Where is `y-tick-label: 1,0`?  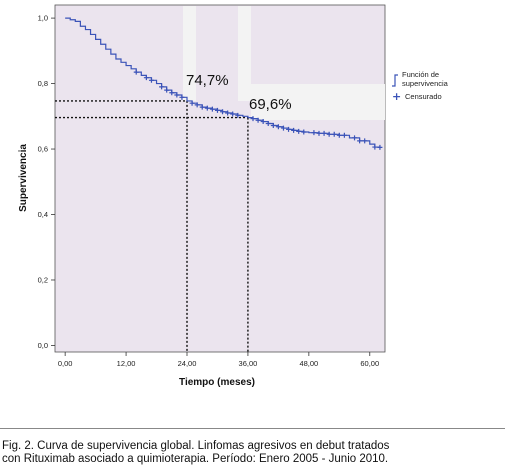
y-tick-label: 1,0 is located at coordinates (43, 18).